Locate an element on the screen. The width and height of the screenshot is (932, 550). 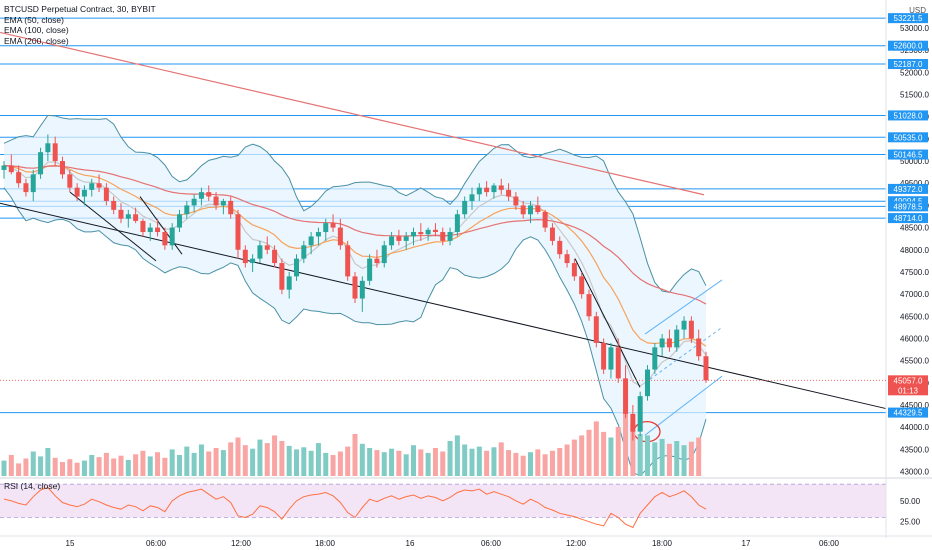
price-tick-label: 47000.0 is located at coordinates (914, 294).